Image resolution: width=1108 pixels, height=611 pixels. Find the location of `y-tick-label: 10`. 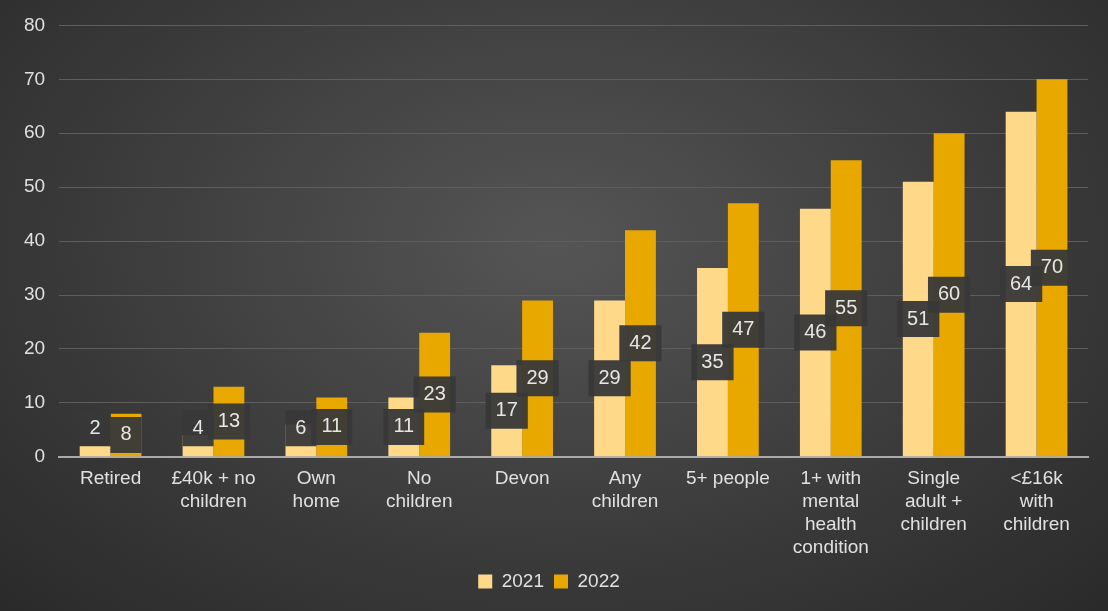

y-tick-label: 10 is located at coordinates (34, 402).